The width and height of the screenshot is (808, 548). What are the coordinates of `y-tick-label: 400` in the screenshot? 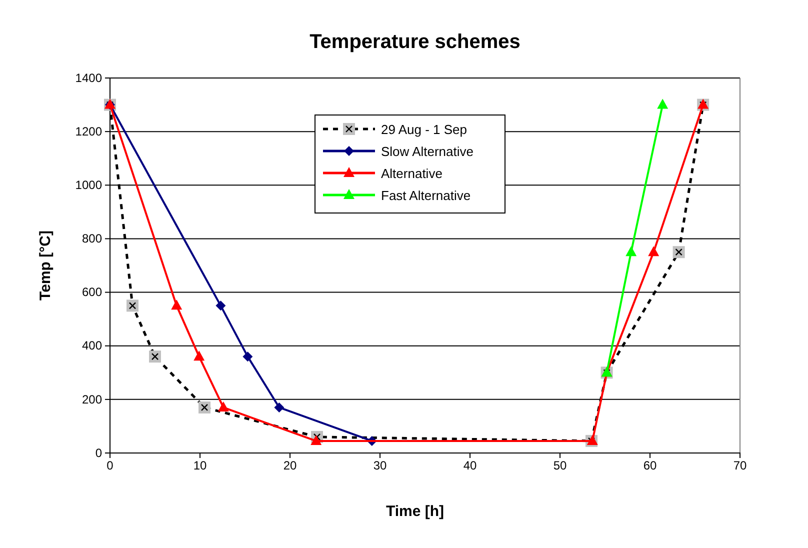 It's located at (92, 345).